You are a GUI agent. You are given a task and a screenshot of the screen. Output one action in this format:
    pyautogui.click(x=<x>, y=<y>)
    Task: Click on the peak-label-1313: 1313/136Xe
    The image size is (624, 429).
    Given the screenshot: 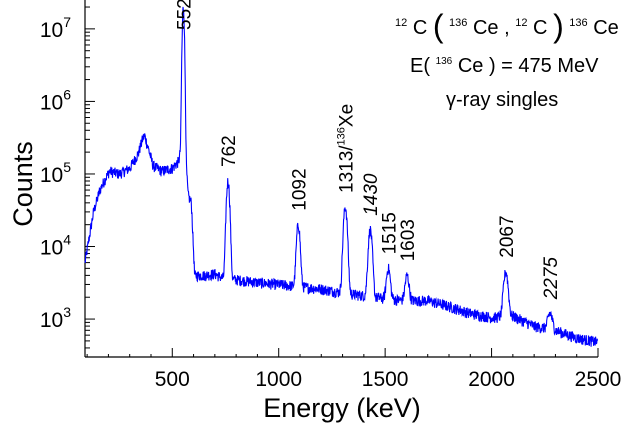 What is the action you would take?
    pyautogui.click(x=346, y=148)
    